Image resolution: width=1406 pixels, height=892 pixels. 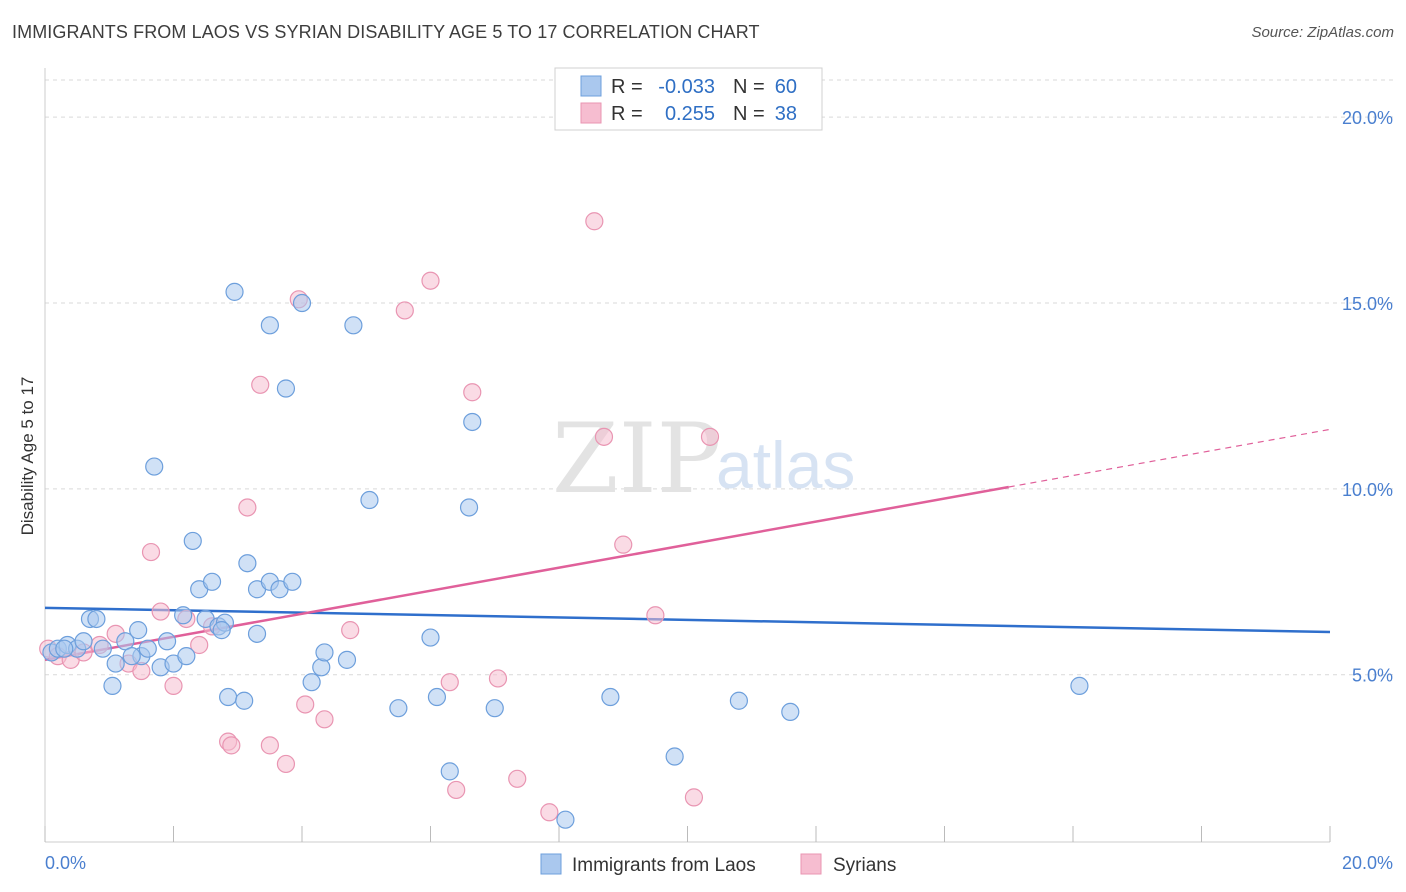 What do you see at coordinates (27, 456) in the screenshot?
I see `y-axis-label: Disability Age 5 to 17` at bounding box center [27, 456].